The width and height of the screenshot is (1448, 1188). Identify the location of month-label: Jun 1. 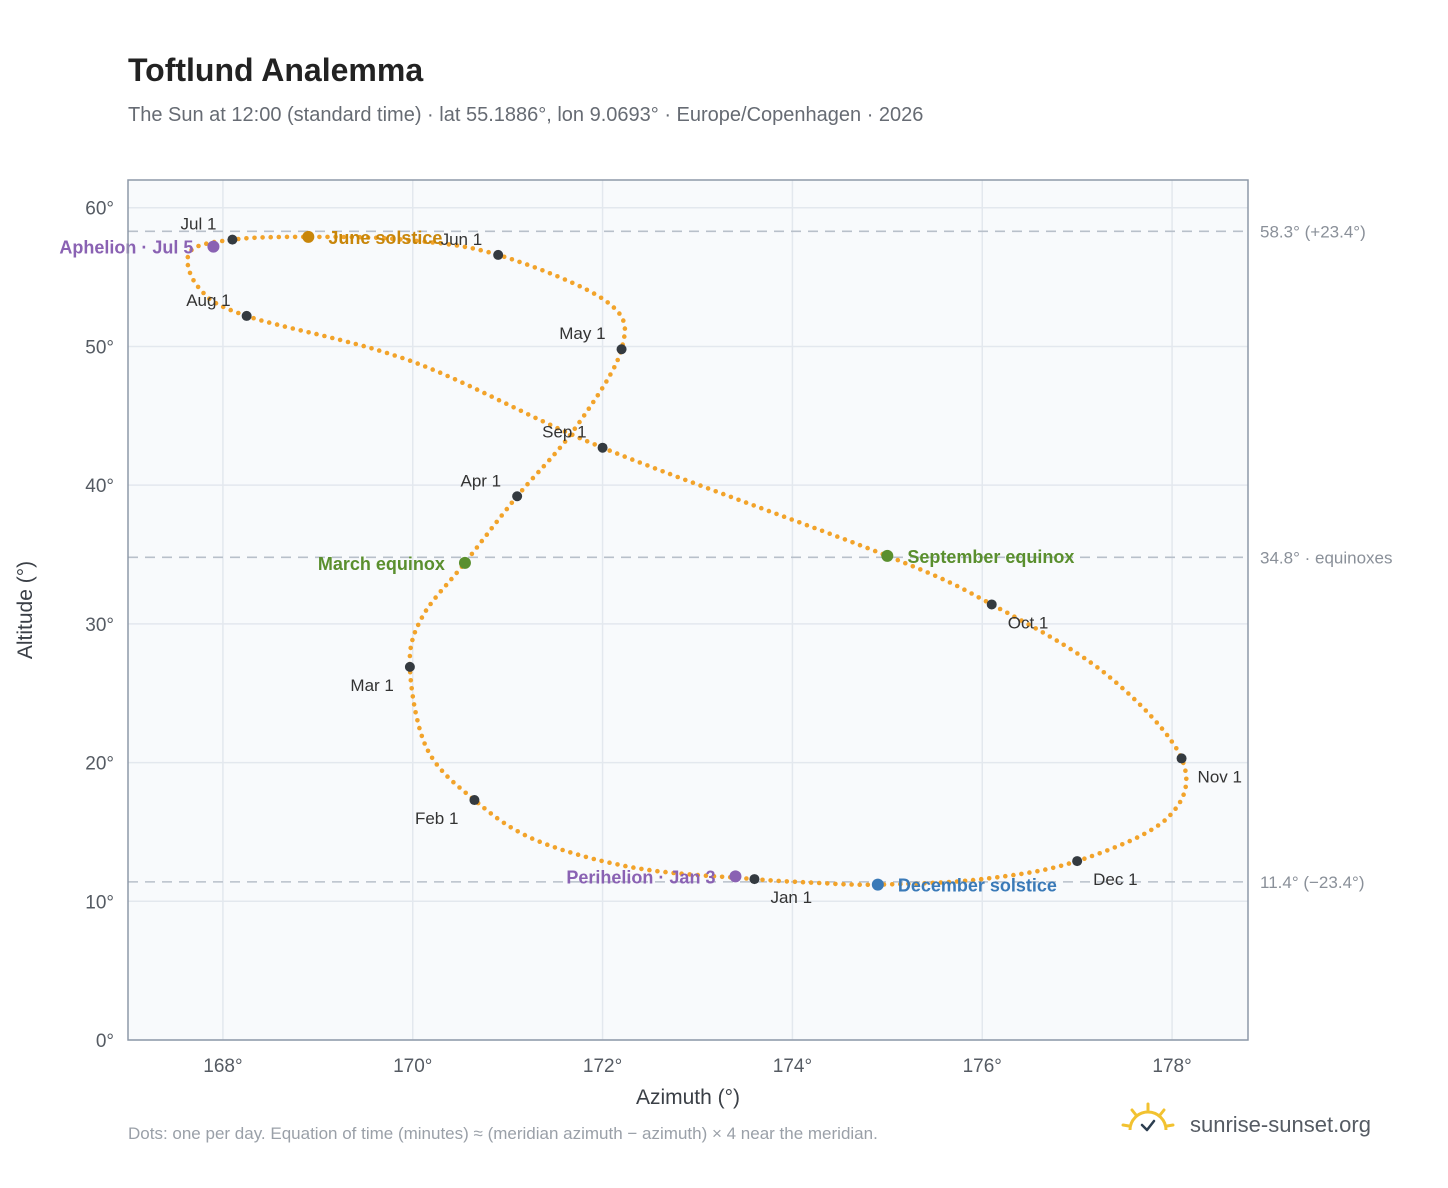
(462, 239).